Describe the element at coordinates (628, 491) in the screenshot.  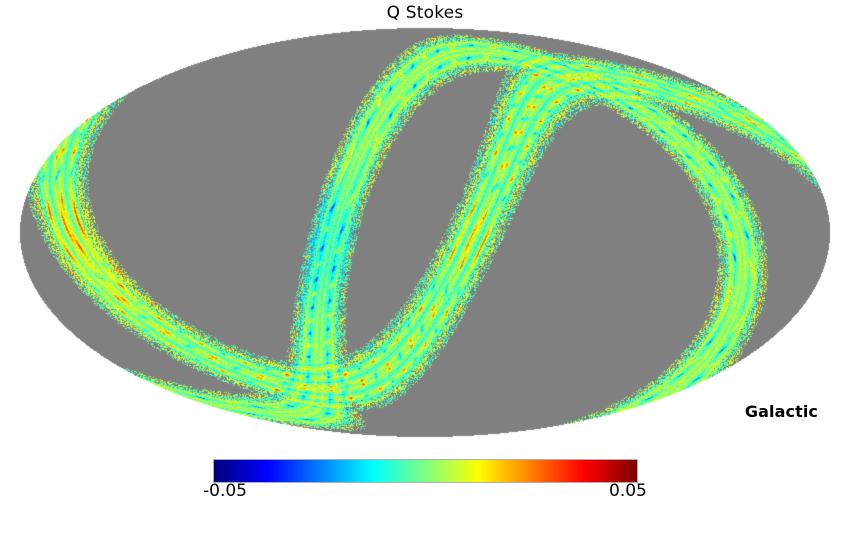
I see `colorbar-max-label: 0.05` at that location.